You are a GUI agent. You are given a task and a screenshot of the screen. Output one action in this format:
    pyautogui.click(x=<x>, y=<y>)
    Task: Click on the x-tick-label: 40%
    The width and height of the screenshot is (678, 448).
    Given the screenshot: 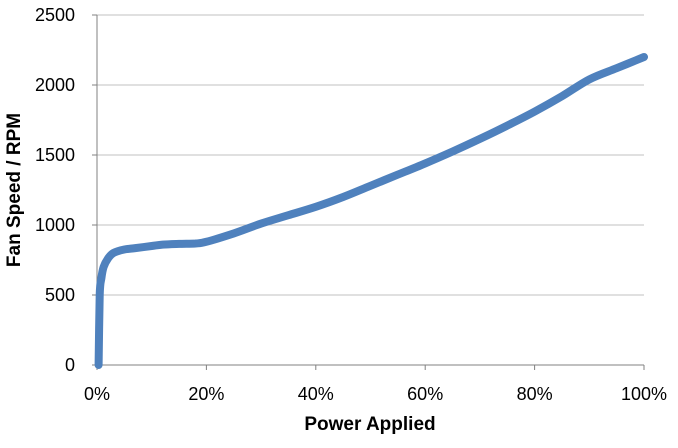 What is the action you would take?
    pyautogui.click(x=316, y=394)
    